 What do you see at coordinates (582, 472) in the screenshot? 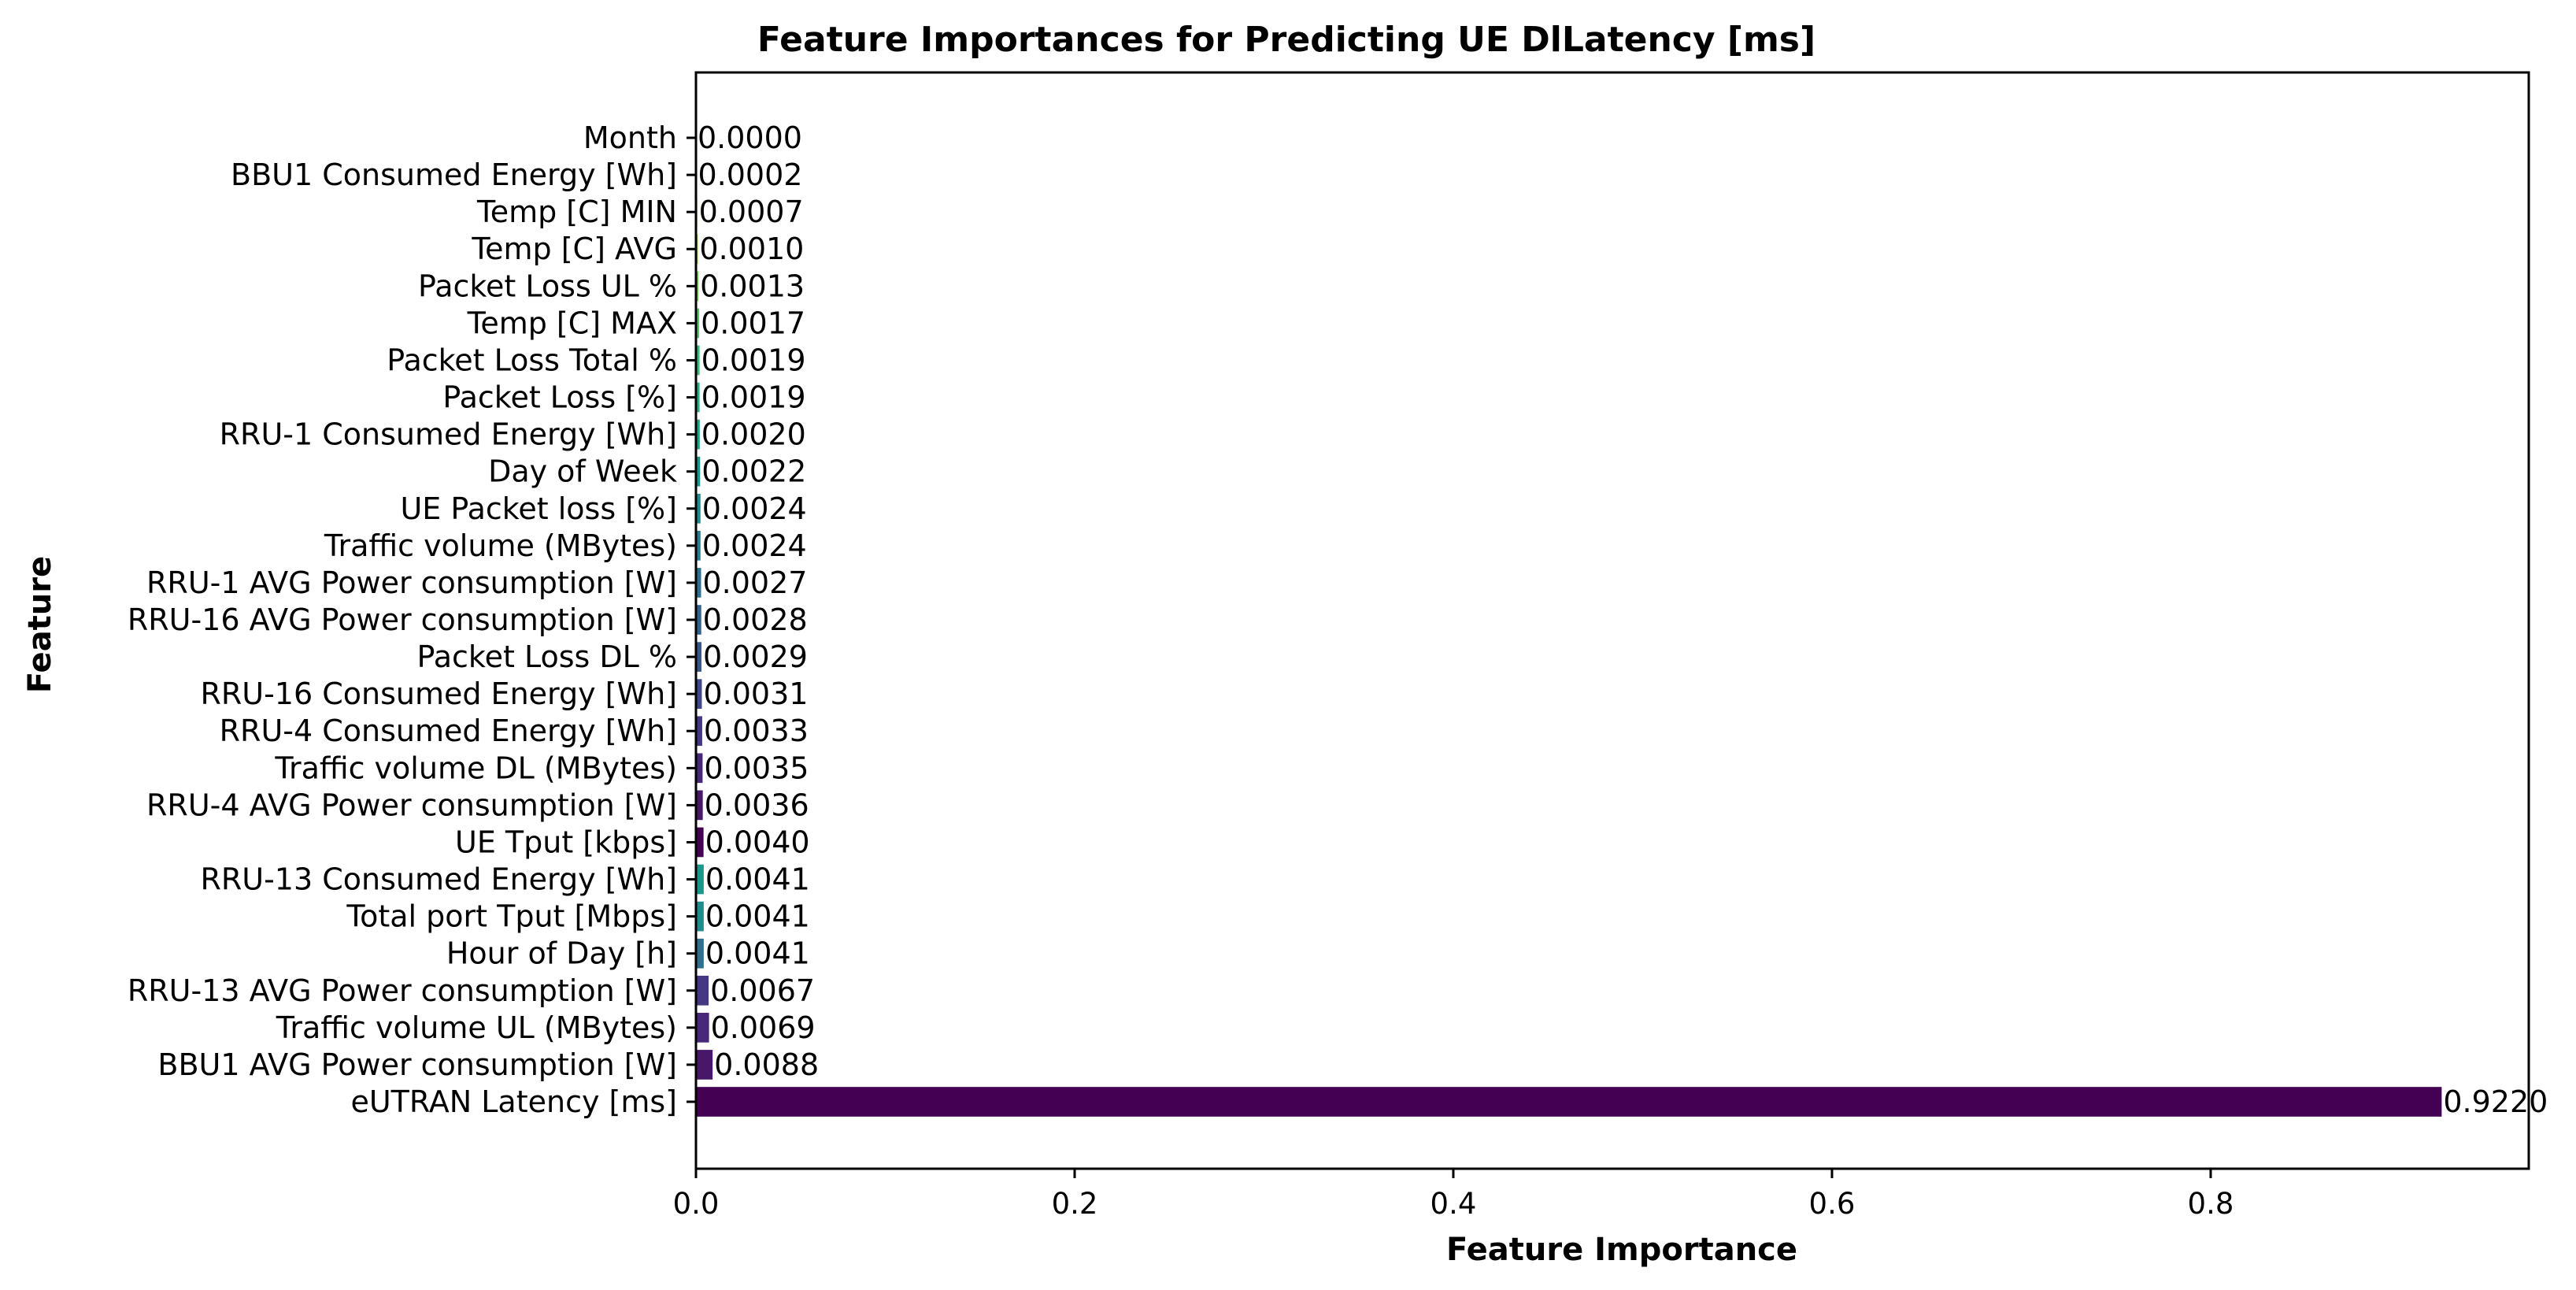
I see `y-tick-label: Day of Week` at bounding box center [582, 472].